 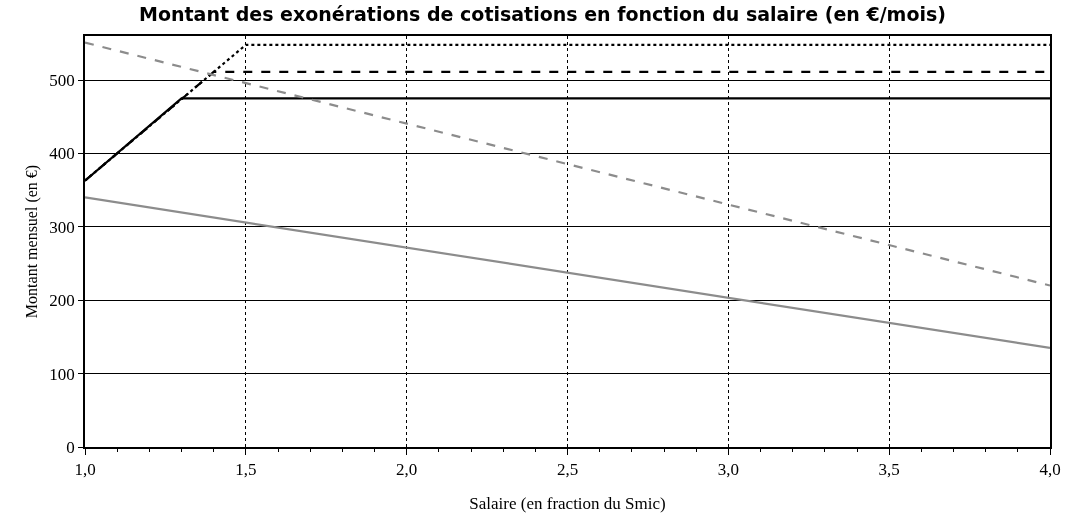 What do you see at coordinates (1050, 470) in the screenshot?
I see `x-tick-label: 4,0` at bounding box center [1050, 470].